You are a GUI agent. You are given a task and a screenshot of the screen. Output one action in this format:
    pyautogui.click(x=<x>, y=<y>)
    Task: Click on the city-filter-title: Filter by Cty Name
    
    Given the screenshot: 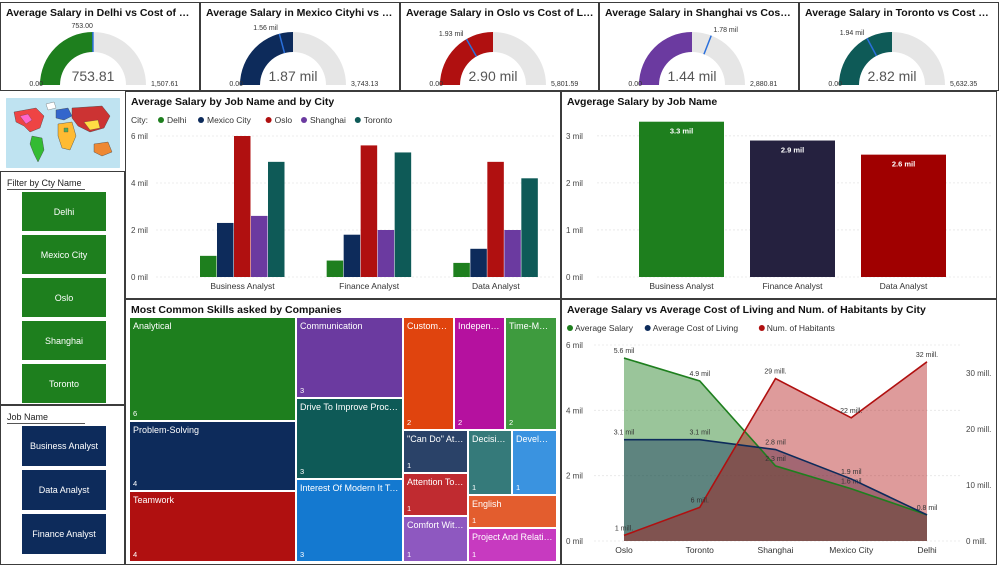 What is the action you would take?
    pyautogui.click(x=46, y=184)
    